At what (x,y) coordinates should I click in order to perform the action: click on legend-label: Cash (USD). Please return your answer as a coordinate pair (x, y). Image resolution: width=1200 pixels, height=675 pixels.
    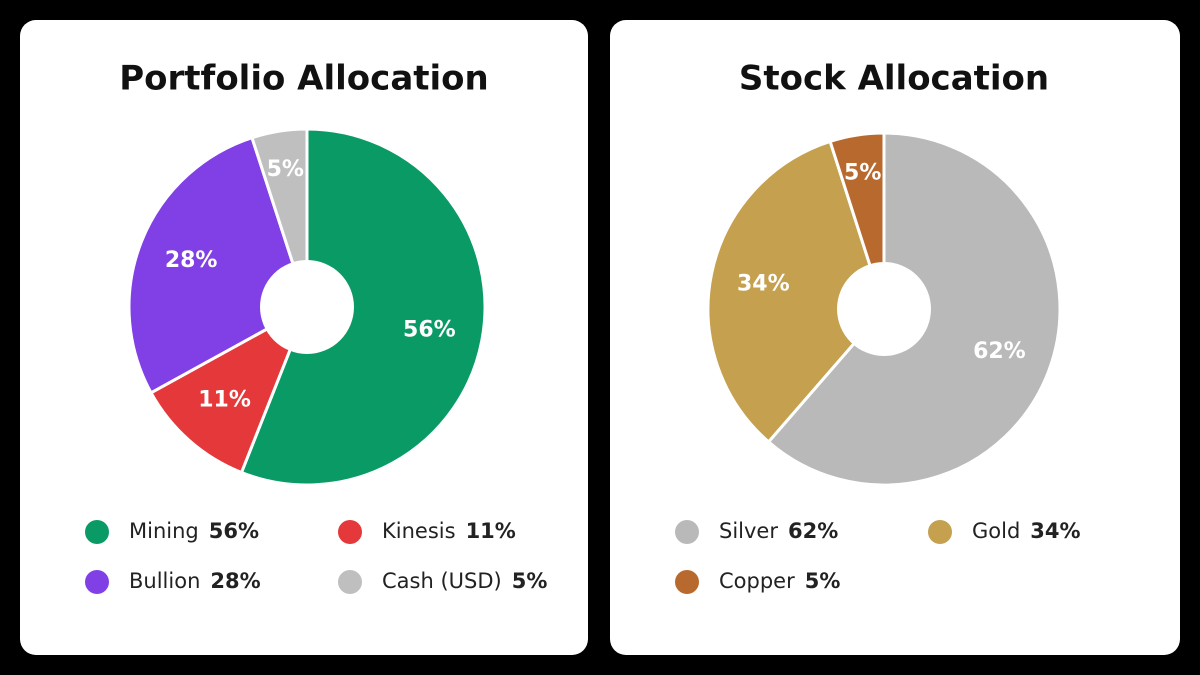
    Looking at the image, I should click on (442, 581).